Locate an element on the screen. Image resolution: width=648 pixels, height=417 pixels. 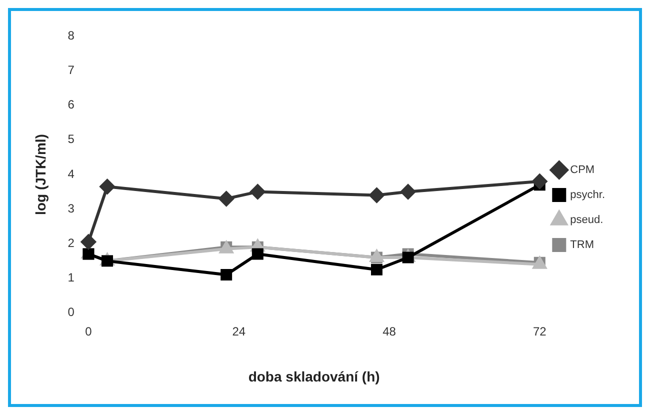
legend-label: pseud. is located at coordinates (587, 220).